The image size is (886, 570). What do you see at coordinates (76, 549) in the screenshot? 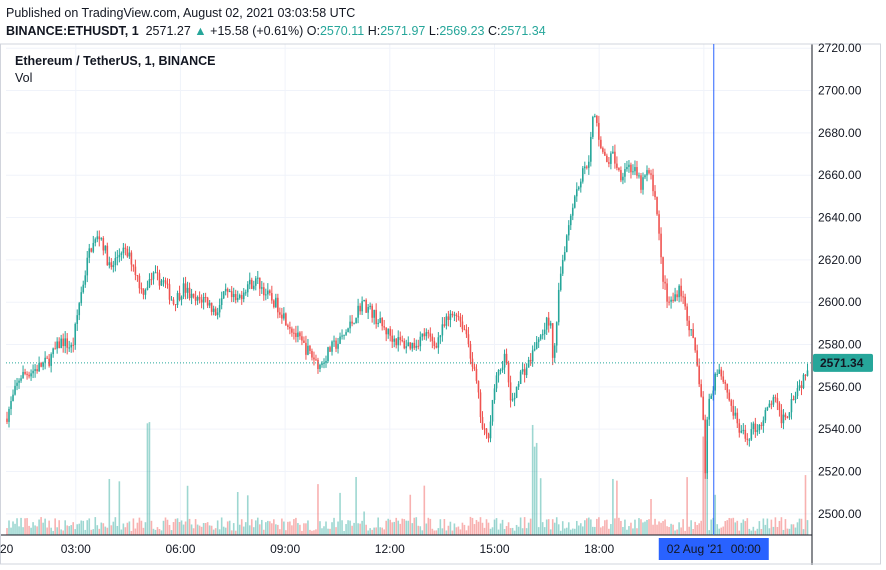
I see `x-tick-label: 03:00` at bounding box center [76, 549].